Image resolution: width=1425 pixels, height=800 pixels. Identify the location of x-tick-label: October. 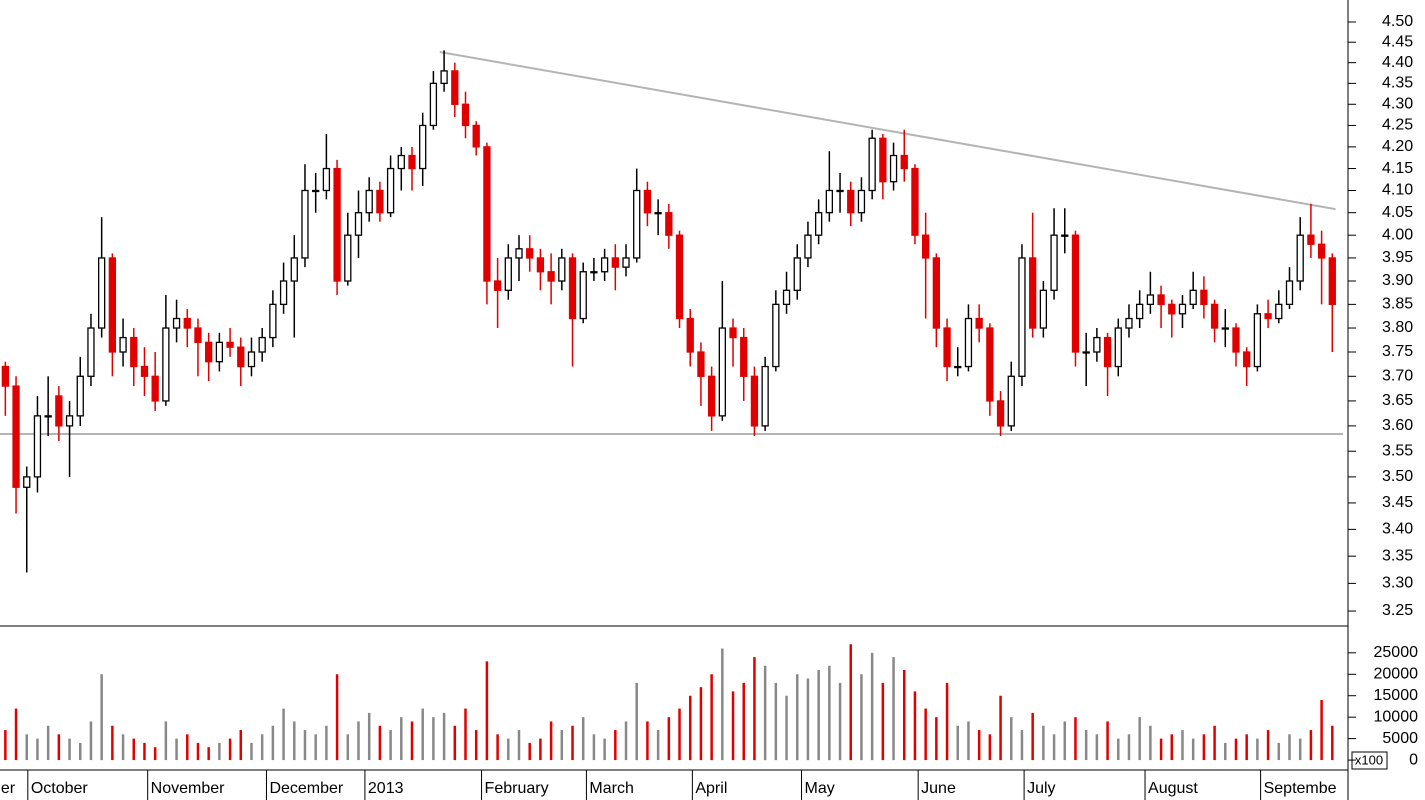
(60, 788).